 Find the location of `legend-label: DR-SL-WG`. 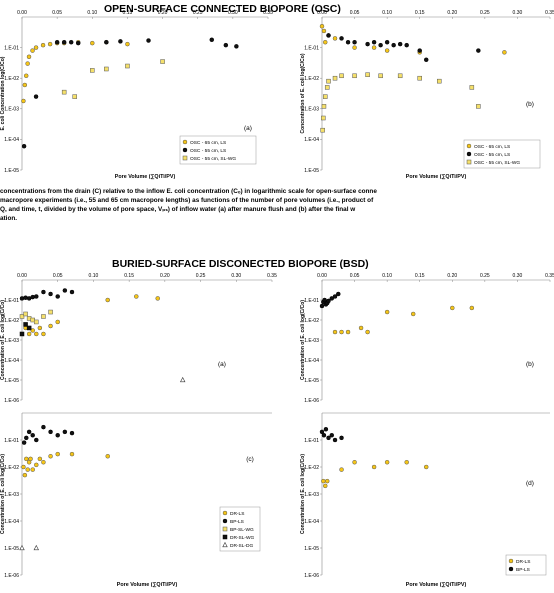

legend-label: DR-SL-WG is located at coordinates (242, 538).